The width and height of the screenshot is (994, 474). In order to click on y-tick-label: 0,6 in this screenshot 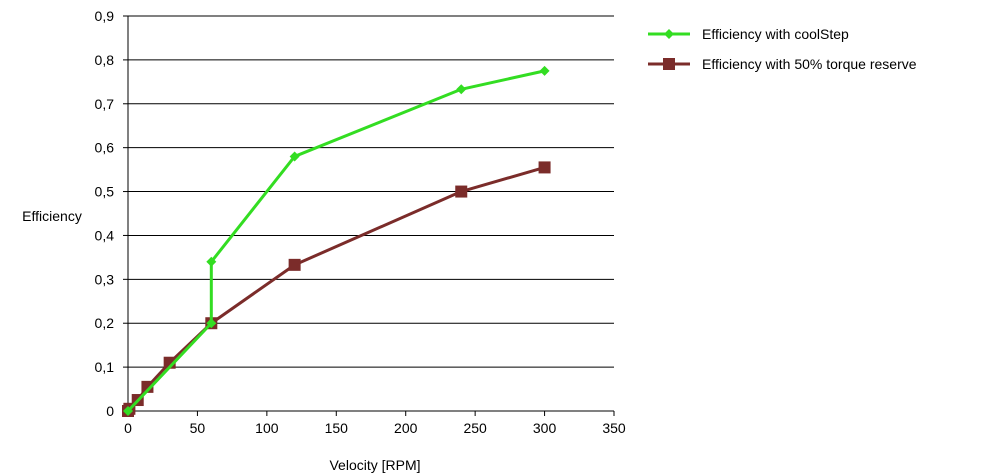, I will do `click(105, 148)`.